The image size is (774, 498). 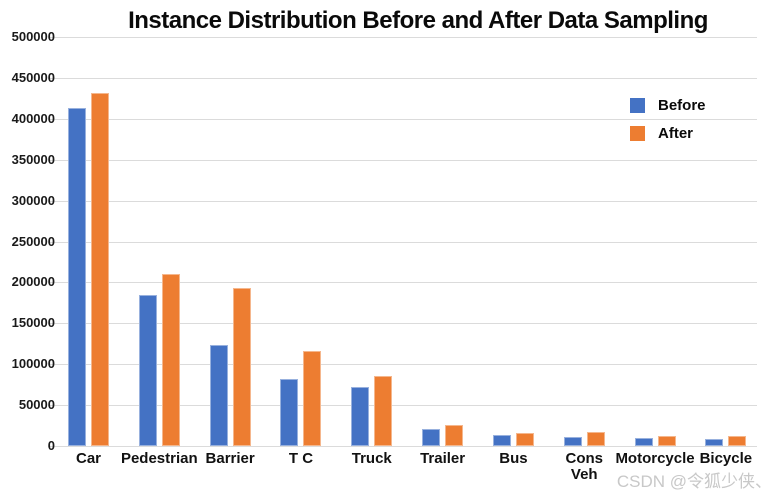 I want to click on bar-before-trailer, so click(x=431, y=437).